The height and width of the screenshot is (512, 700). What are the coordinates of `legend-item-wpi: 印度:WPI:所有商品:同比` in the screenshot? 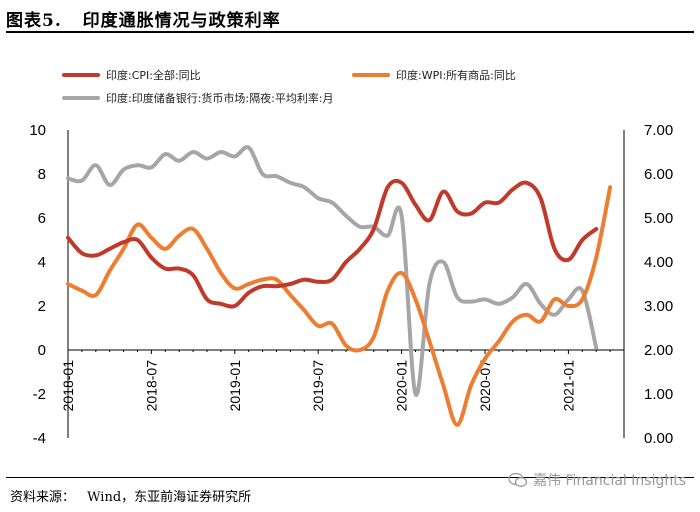 It's located at (434, 75).